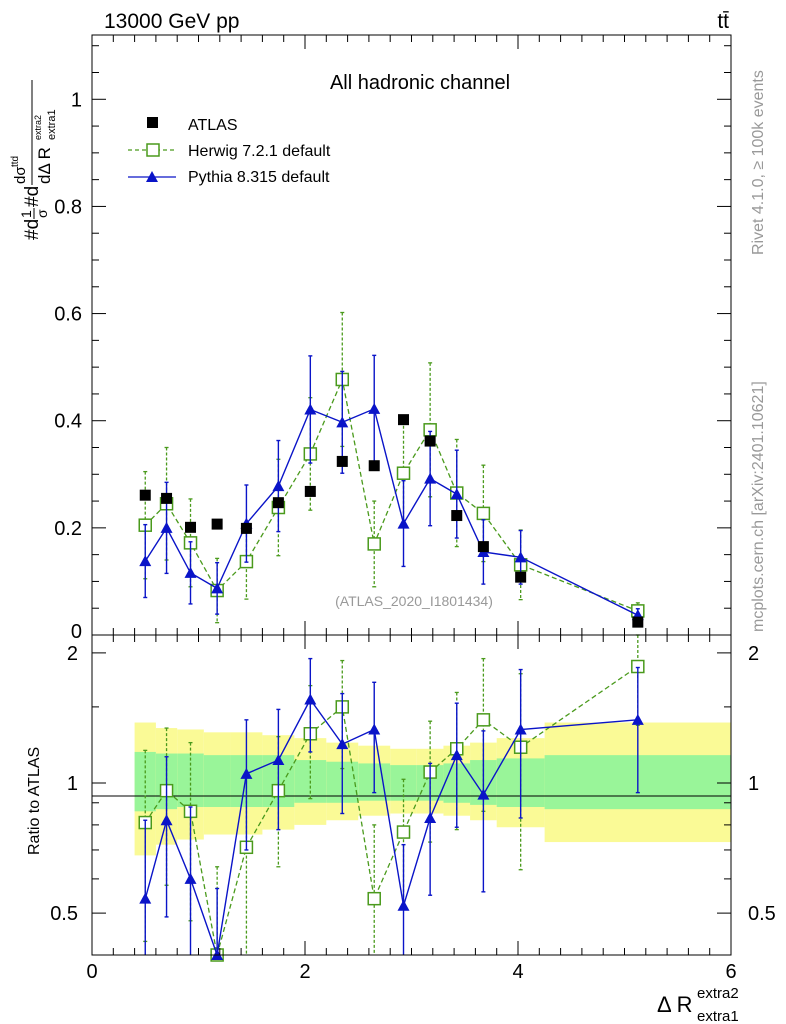 Image resolution: width=786 pixels, height=1024 pixels. What do you see at coordinates (213, 125) in the screenshot?
I see `legend-atlas-label: ATLAS` at bounding box center [213, 125].